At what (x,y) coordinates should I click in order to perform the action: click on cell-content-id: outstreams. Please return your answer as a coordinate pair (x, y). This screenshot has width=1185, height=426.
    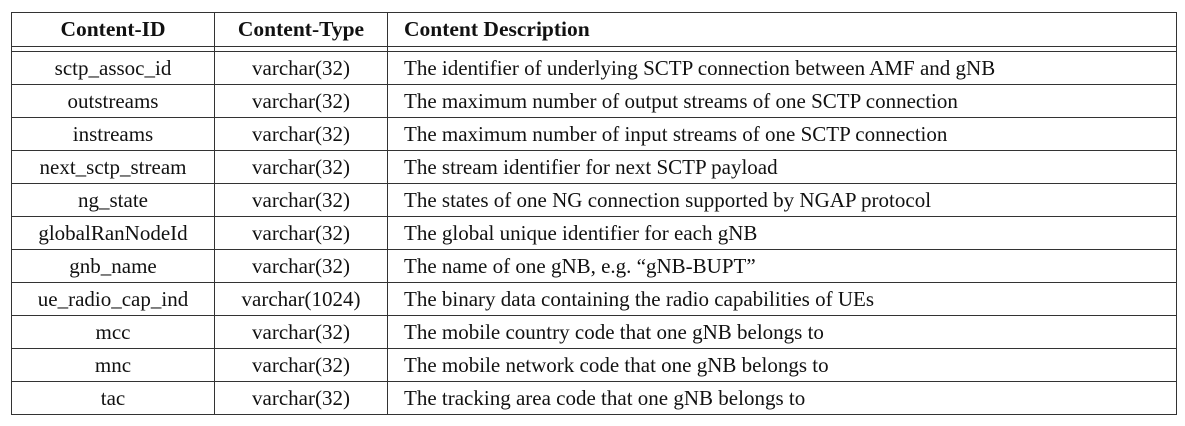
    Looking at the image, I should click on (113, 101).